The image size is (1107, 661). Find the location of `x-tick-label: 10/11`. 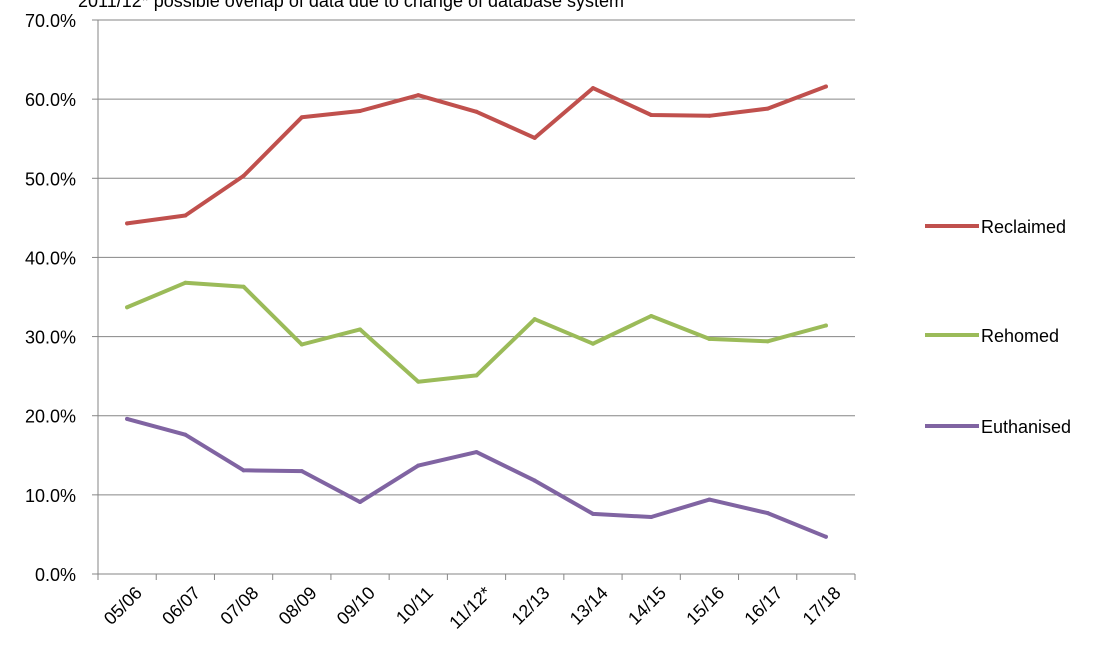

x-tick-label: 10/11 is located at coordinates (414, 605).